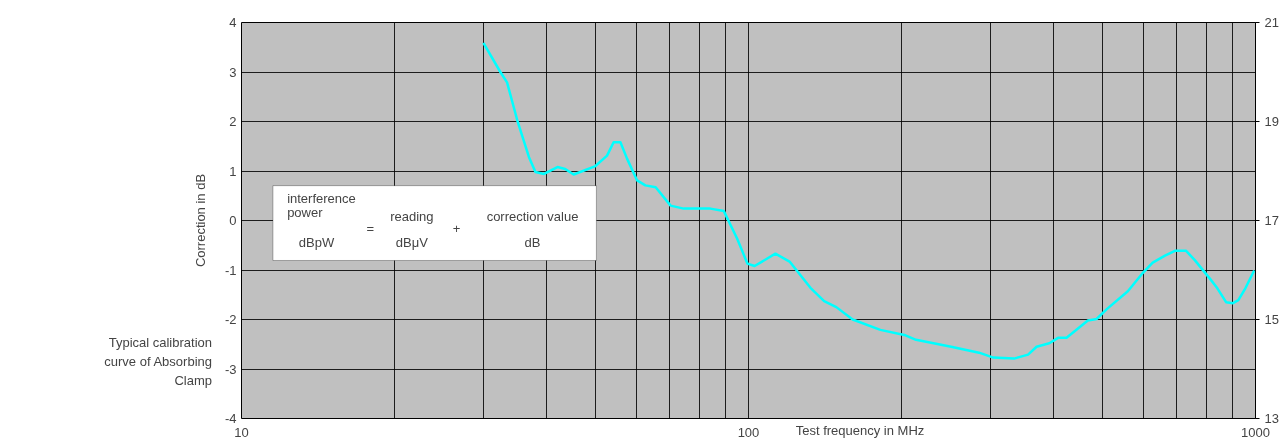 The width and height of the screenshot is (1287, 446). What do you see at coordinates (532, 242) in the screenshot?
I see `annotation: dB` at bounding box center [532, 242].